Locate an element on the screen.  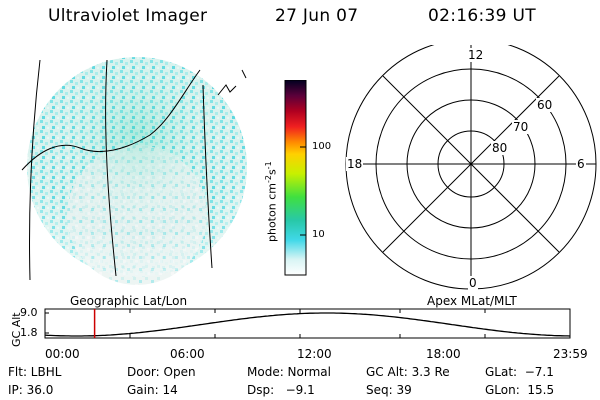
mlt-label-12: 12 is located at coordinates (476, 55).